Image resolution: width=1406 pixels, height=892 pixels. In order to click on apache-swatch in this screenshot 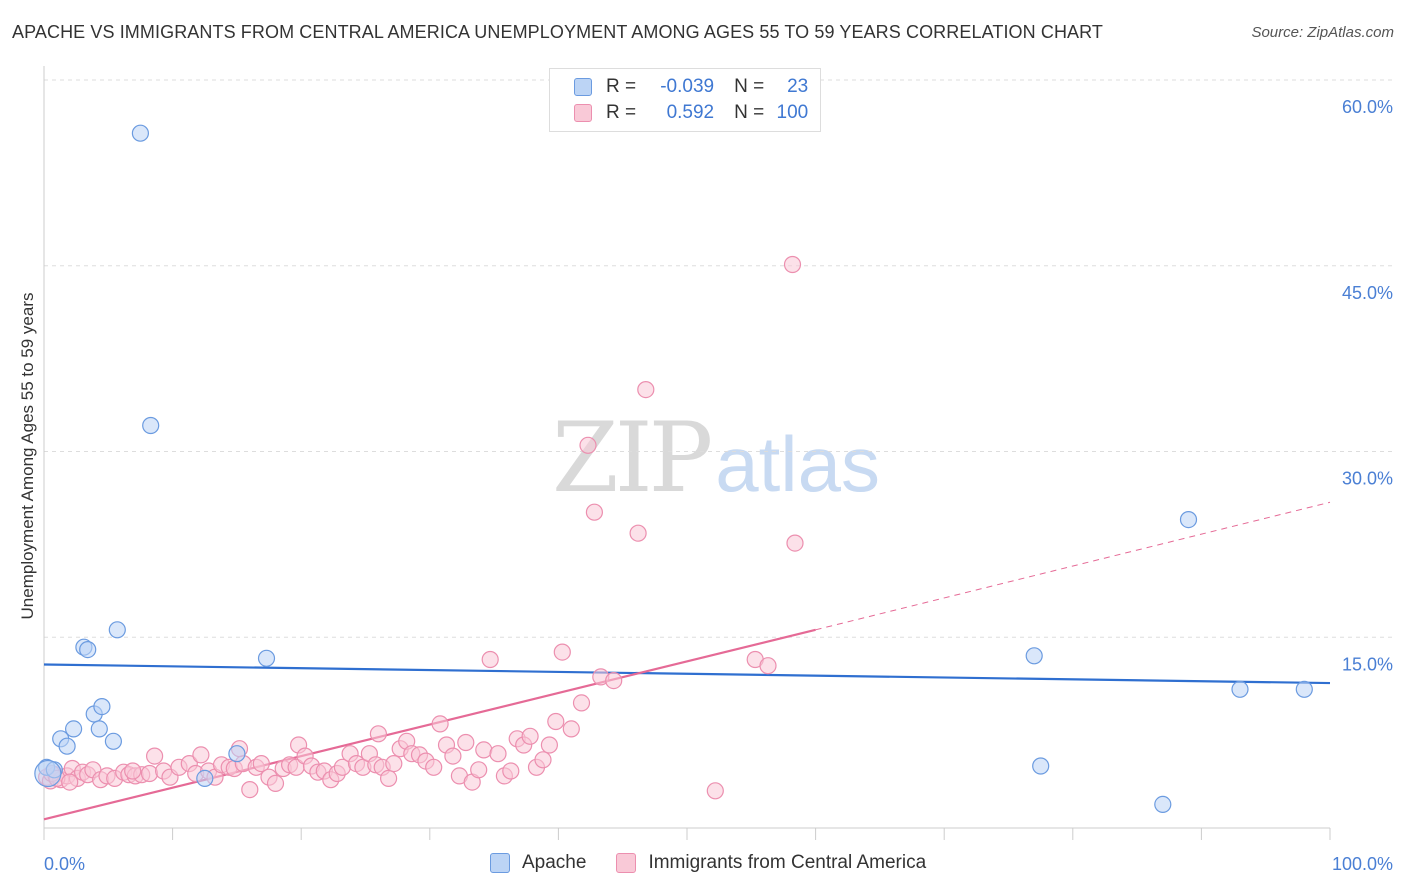, I will do `click(583, 87)`.